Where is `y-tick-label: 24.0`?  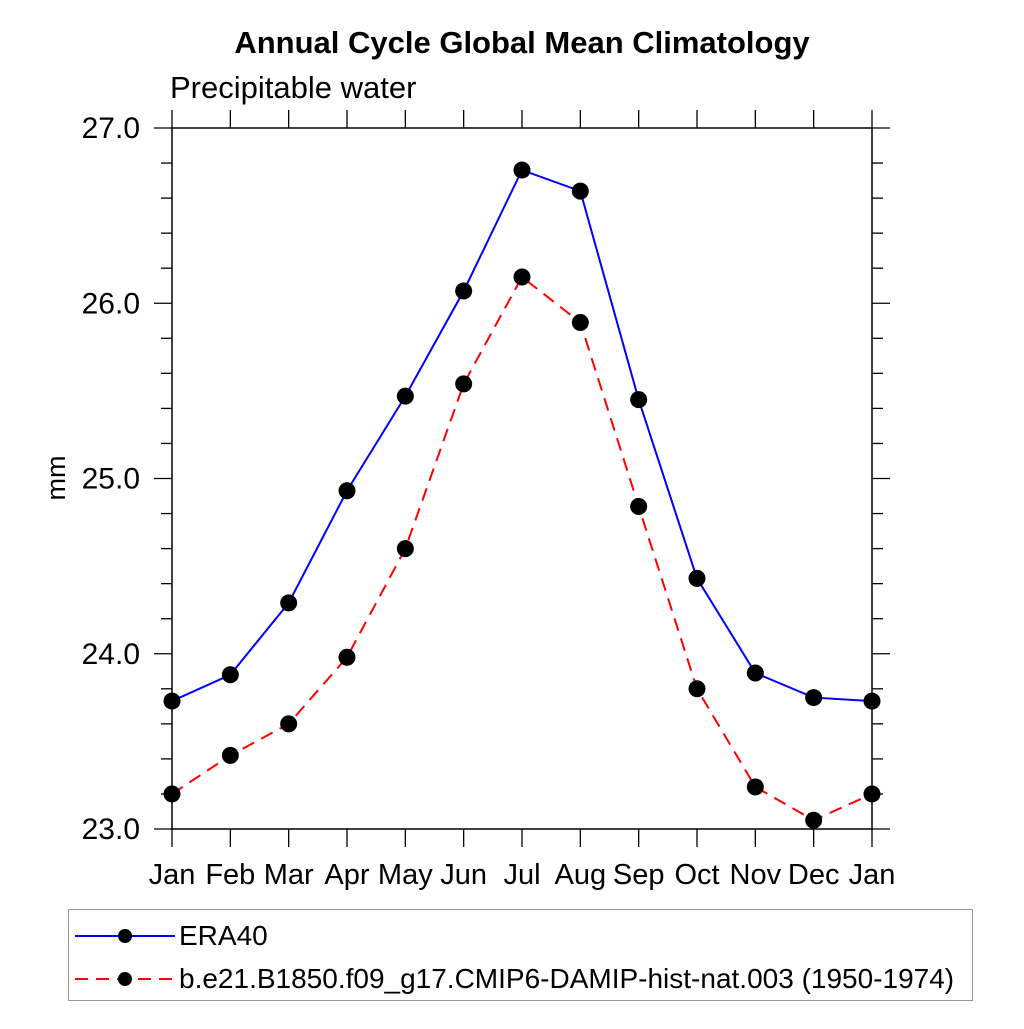
y-tick-label: 24.0 is located at coordinates (111, 654).